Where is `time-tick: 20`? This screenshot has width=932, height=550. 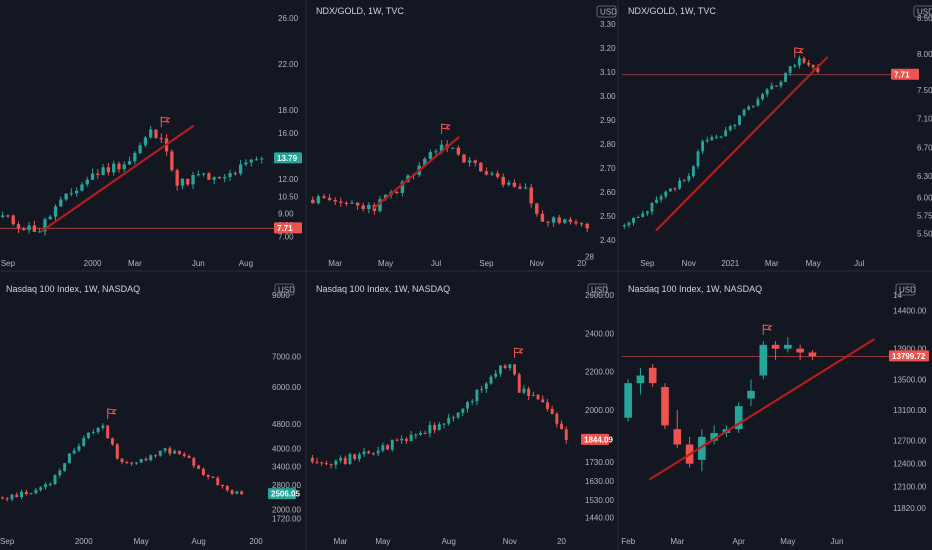 time-tick: 20 is located at coordinates (581, 263).